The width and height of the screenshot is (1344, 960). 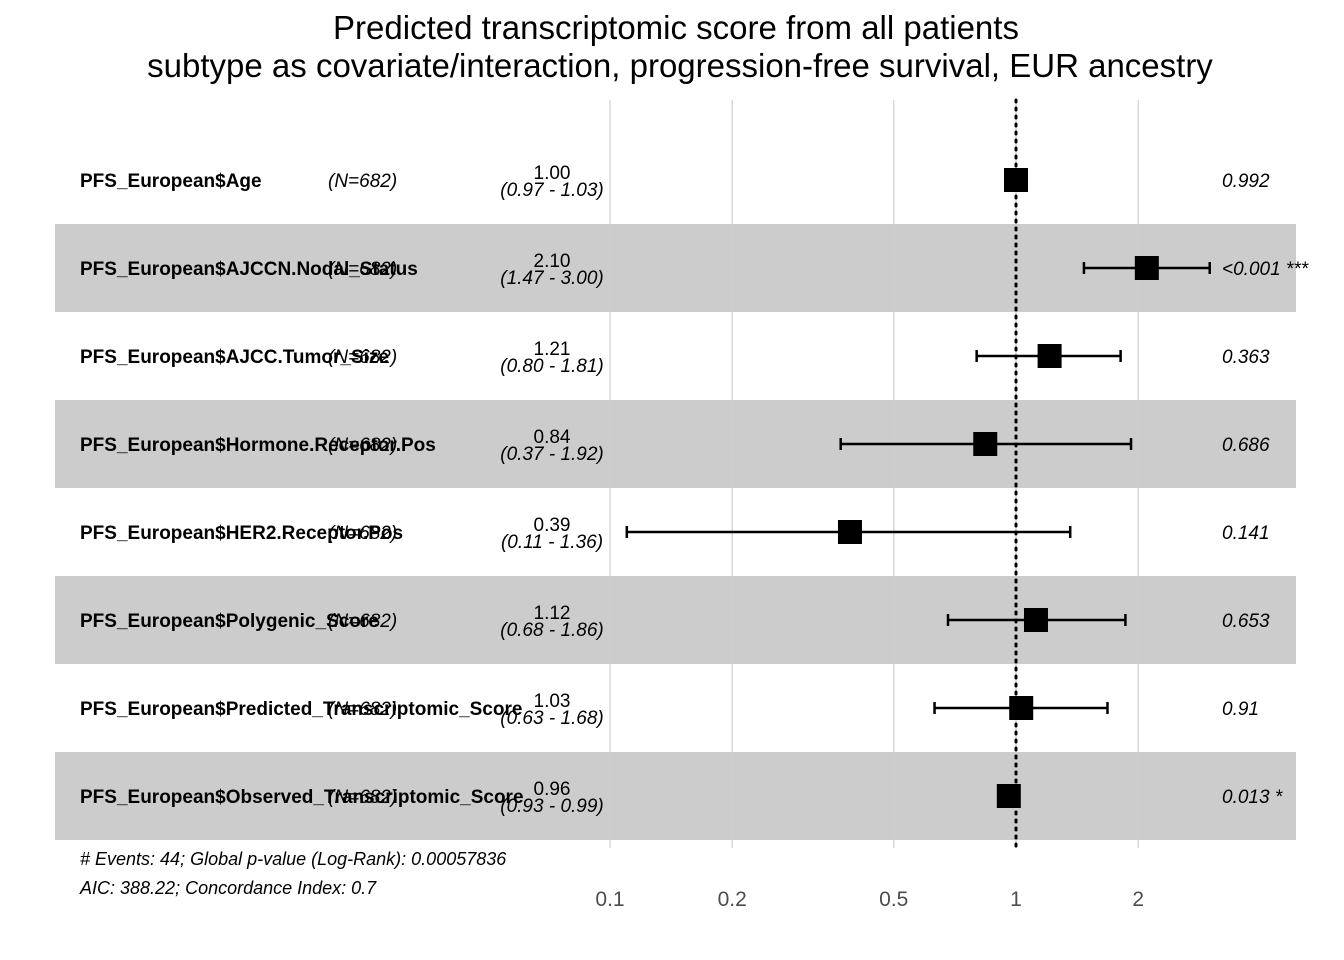 I want to click on hazard-ratio-label: 1.00, so click(x=552, y=173).